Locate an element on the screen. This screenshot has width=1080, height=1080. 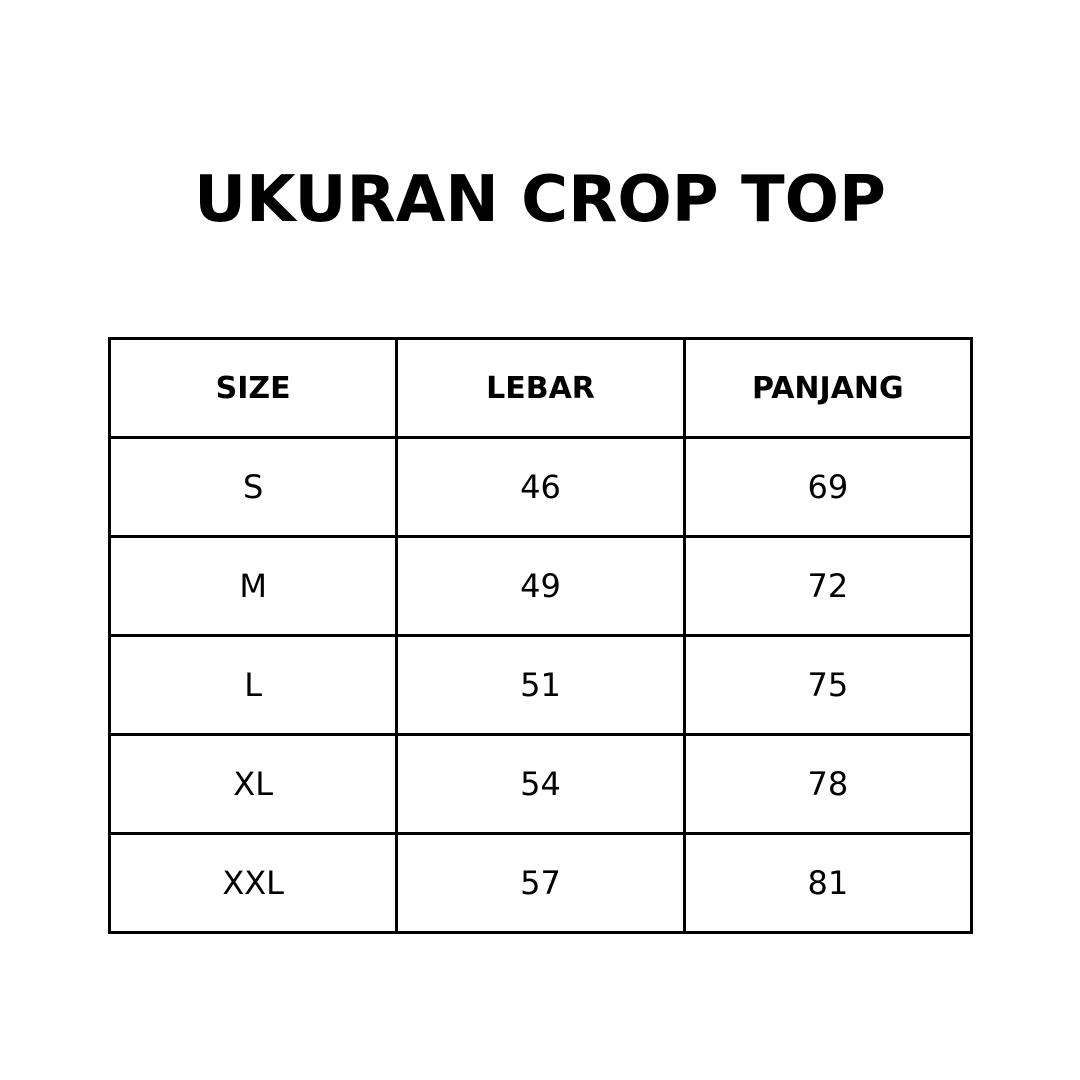
column-header-panjang: PANJANG is located at coordinates (828, 388).